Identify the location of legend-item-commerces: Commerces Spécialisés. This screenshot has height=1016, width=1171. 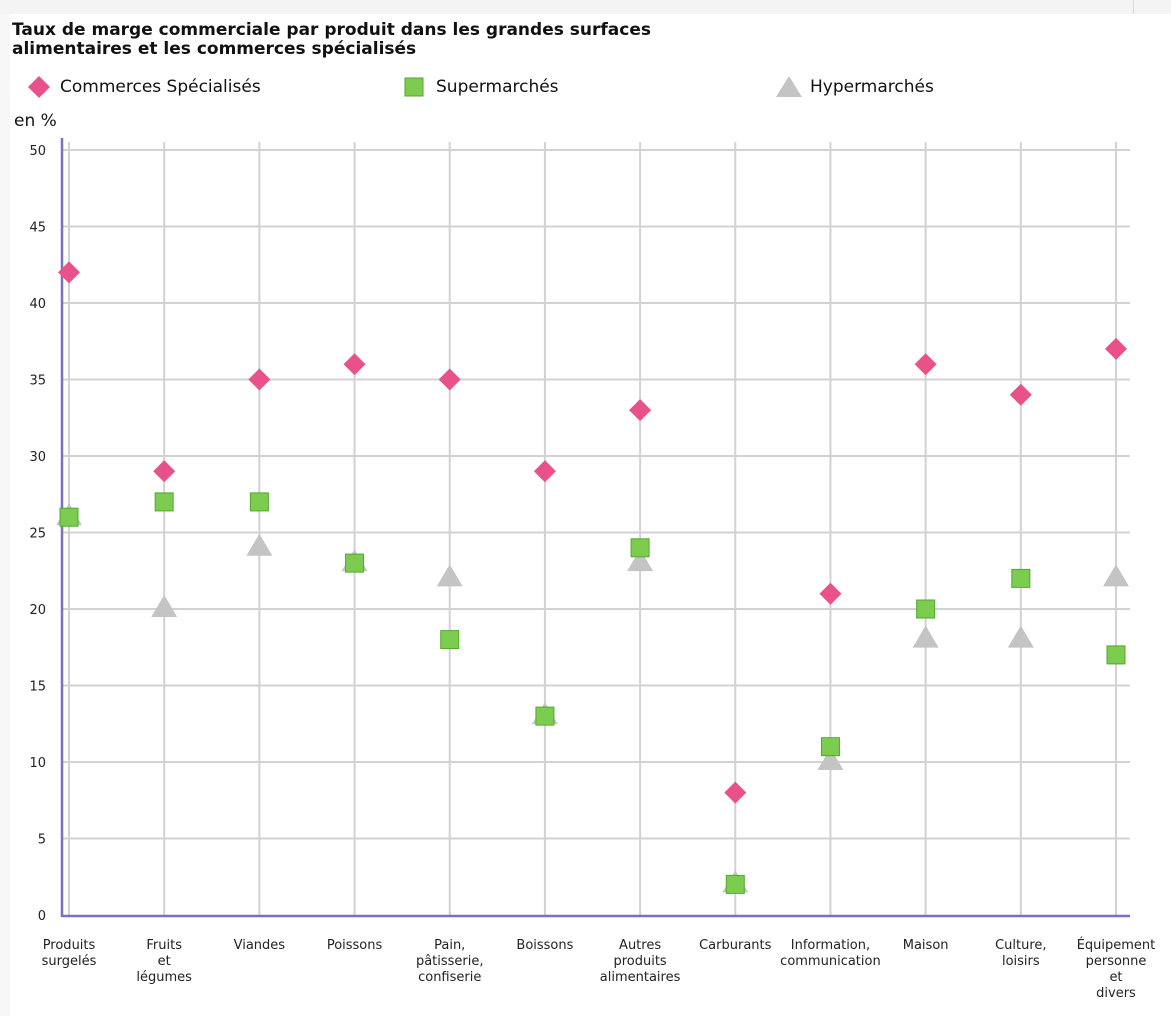
(142, 87).